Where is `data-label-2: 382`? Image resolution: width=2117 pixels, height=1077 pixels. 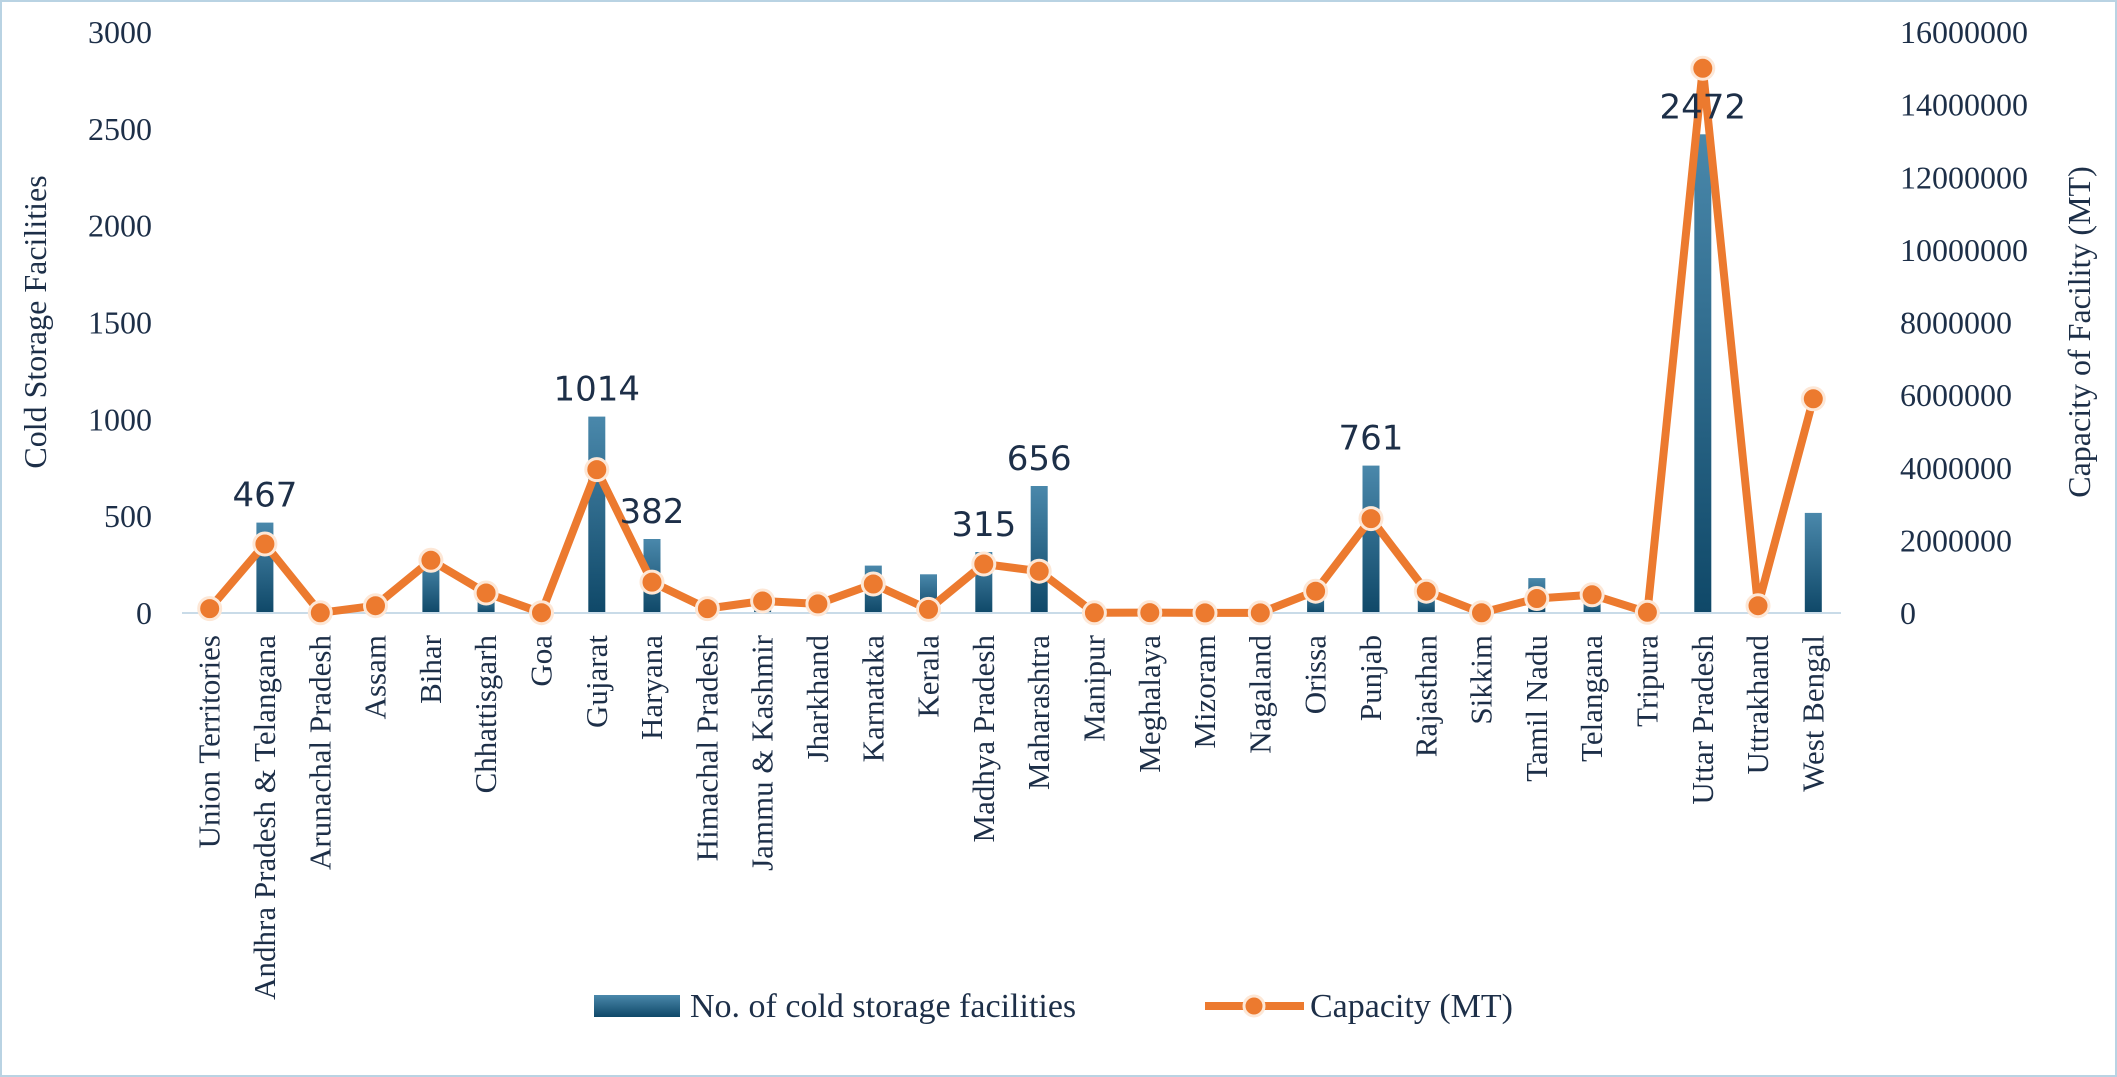
data-label-2: 382 is located at coordinates (652, 512).